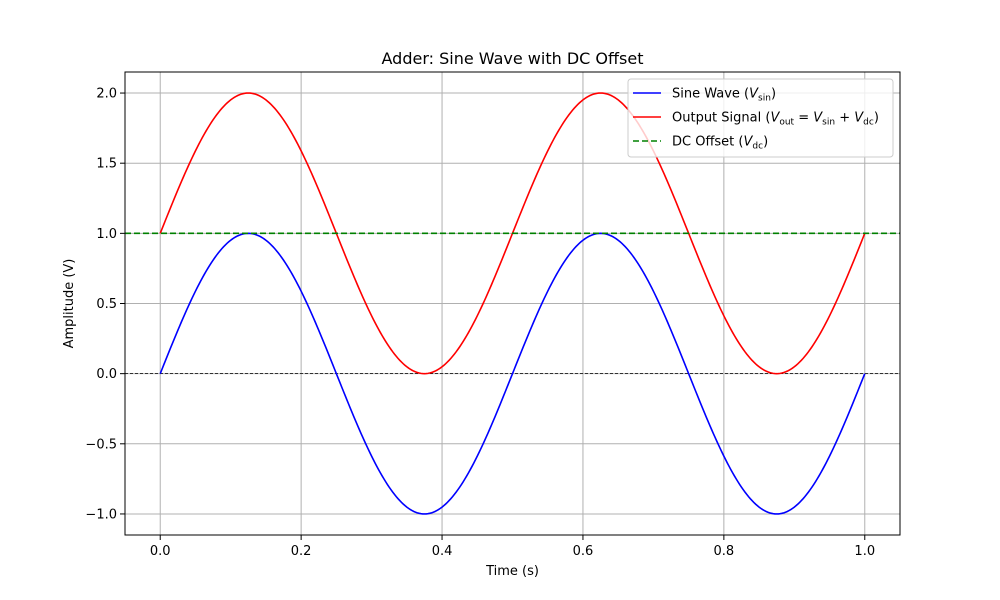  What do you see at coordinates (301, 551) in the screenshot?
I see `x-tick-label: 0.2` at bounding box center [301, 551].